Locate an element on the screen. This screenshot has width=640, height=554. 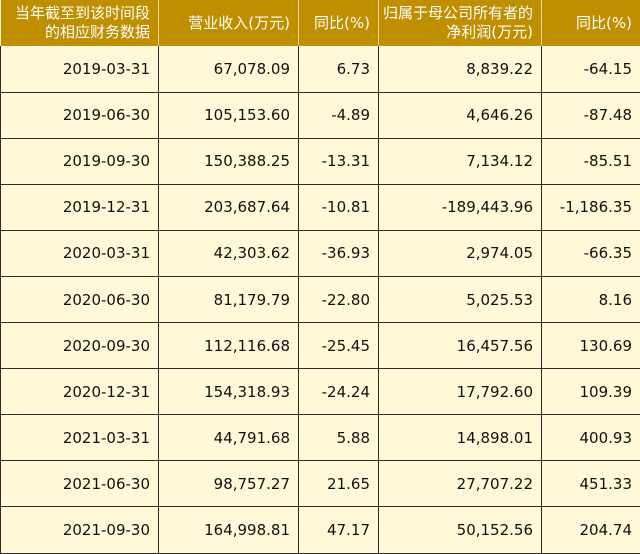
cell-revenue-yoy: -22.80 is located at coordinates (339, 299).